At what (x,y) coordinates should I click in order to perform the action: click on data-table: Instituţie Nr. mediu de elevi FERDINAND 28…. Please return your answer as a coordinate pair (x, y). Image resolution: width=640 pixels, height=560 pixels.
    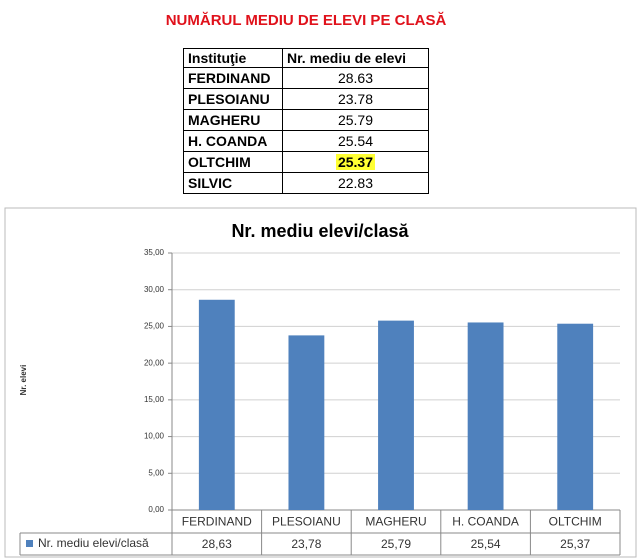
    Looking at the image, I should click on (306, 121).